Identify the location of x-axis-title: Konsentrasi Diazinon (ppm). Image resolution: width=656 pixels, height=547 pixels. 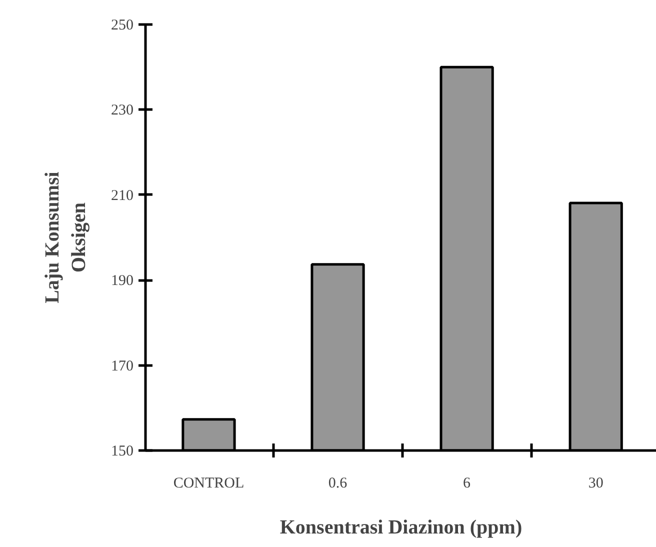
(401, 527).